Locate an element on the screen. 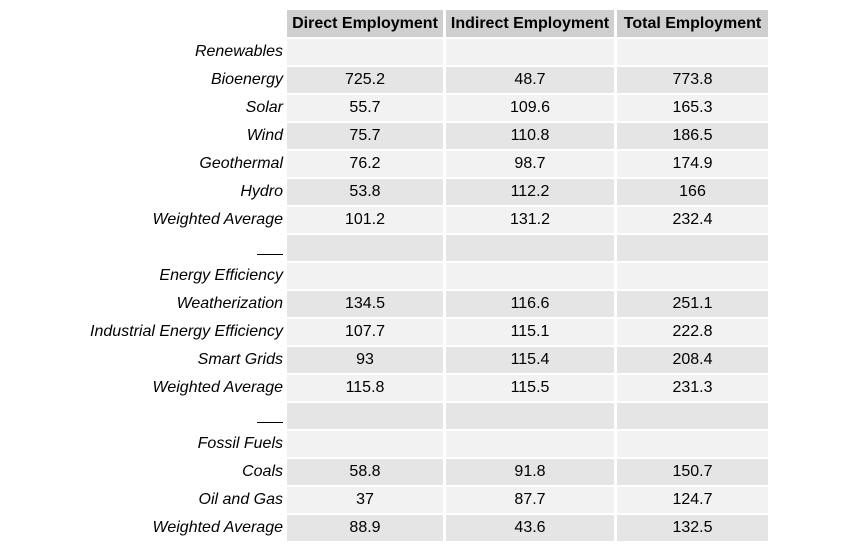 The width and height of the screenshot is (866, 553). cell-total: 773.8 is located at coordinates (692, 80).